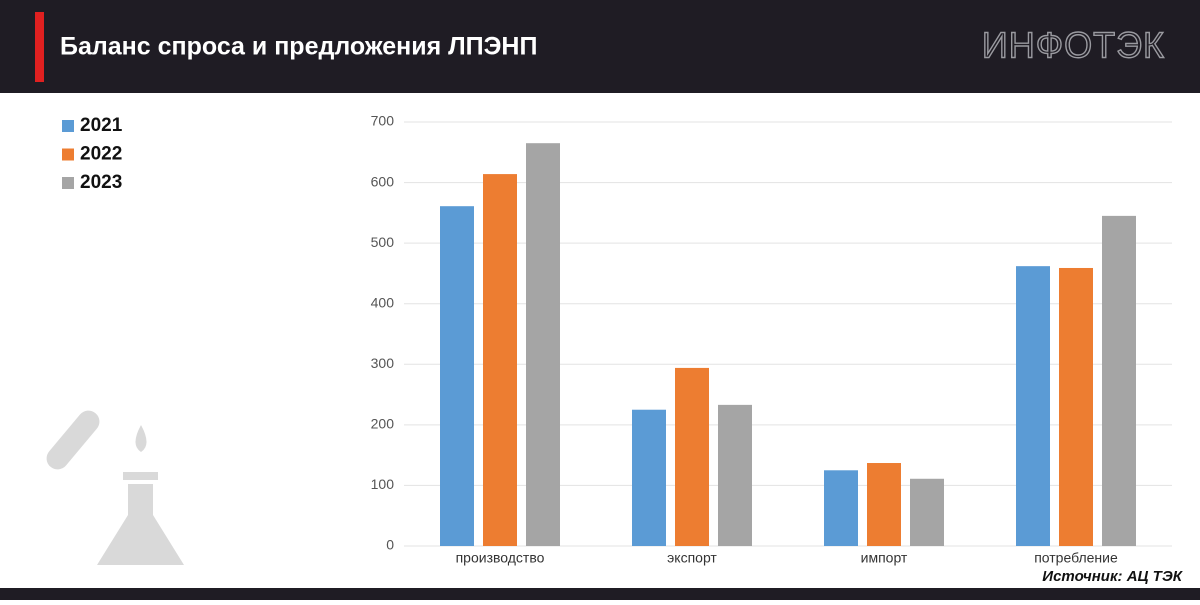 The width and height of the screenshot is (1200, 605). What do you see at coordinates (101, 154) in the screenshot?
I see `legend-label: 2022` at bounding box center [101, 154].